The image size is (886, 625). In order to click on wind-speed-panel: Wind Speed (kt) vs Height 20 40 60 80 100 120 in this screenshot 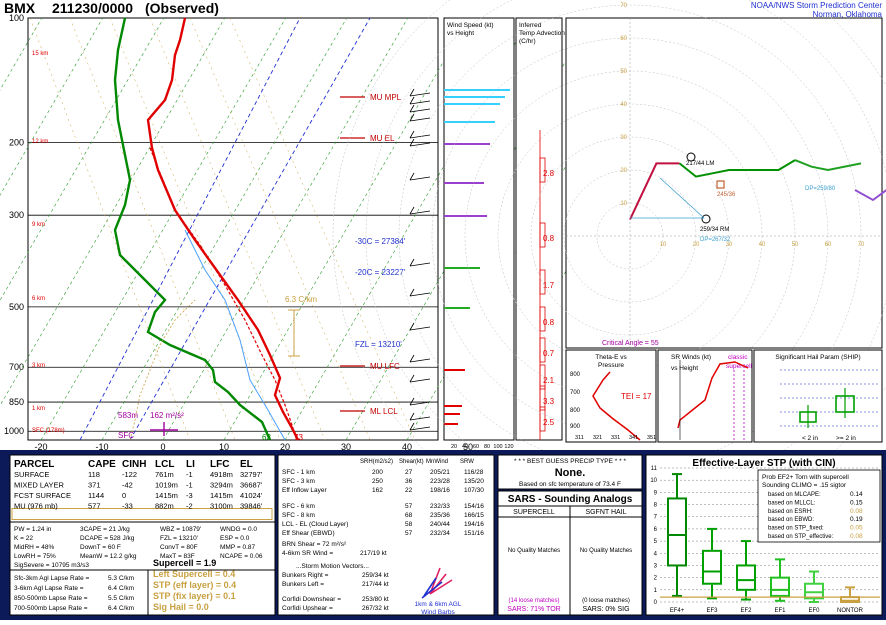, I will do `click(479, 233)`.